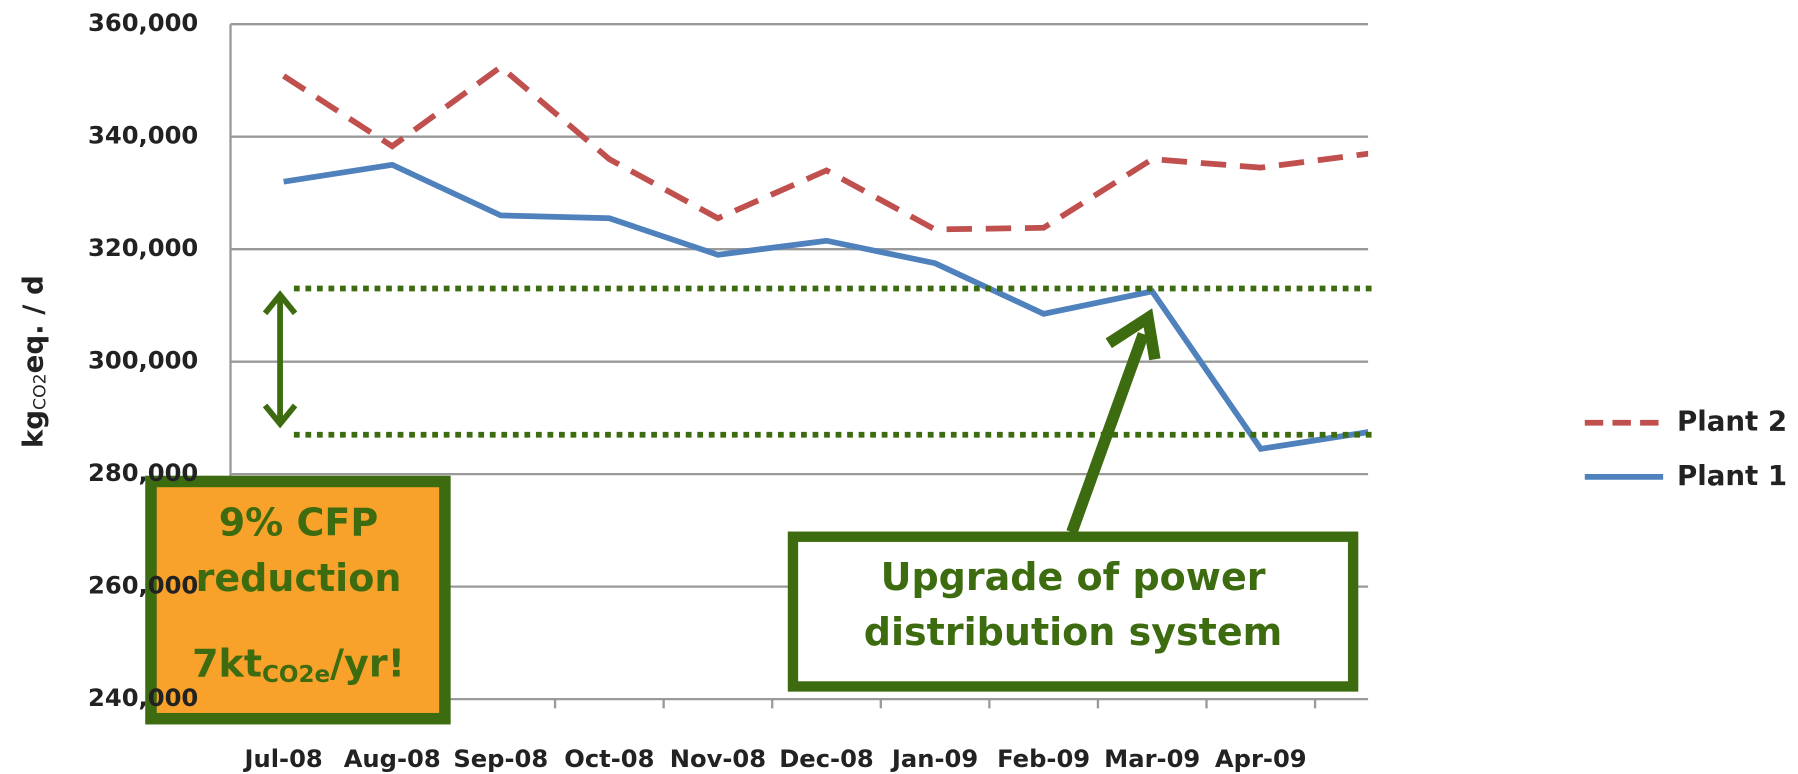 This screenshot has height=774, width=1798. Describe the element at coordinates (143, 586) in the screenshot. I see `y-tick-label: 260,000` at that location.